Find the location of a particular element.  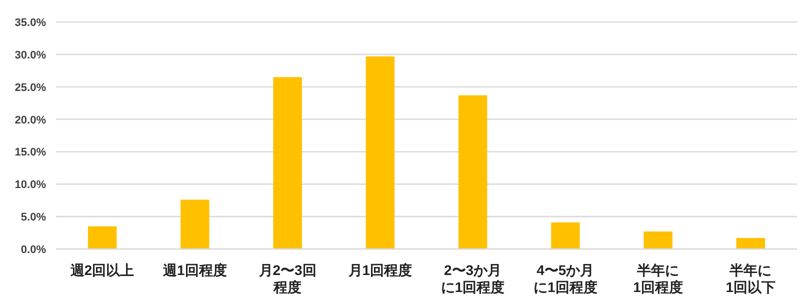

y-tick-label: 30.0% is located at coordinates (30, 55).